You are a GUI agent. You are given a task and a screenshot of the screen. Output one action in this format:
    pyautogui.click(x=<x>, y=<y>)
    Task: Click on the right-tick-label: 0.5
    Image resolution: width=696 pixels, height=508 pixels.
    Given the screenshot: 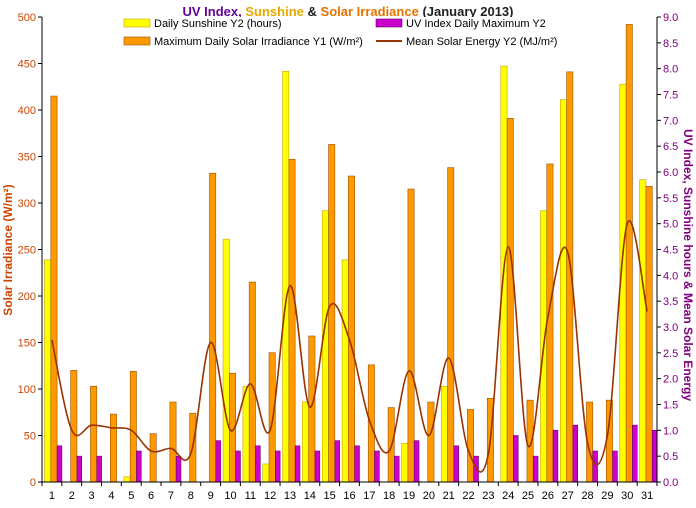 What is the action you would take?
    pyautogui.click(x=670, y=457)
    